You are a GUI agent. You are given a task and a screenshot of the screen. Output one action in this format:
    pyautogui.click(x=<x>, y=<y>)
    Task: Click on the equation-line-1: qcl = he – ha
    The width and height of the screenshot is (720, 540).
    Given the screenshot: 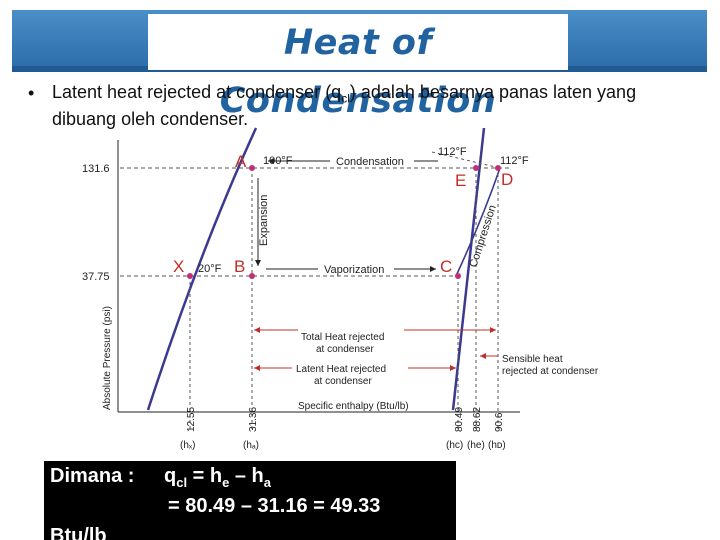 What is the action you would take?
    pyautogui.click(x=217, y=477)
    